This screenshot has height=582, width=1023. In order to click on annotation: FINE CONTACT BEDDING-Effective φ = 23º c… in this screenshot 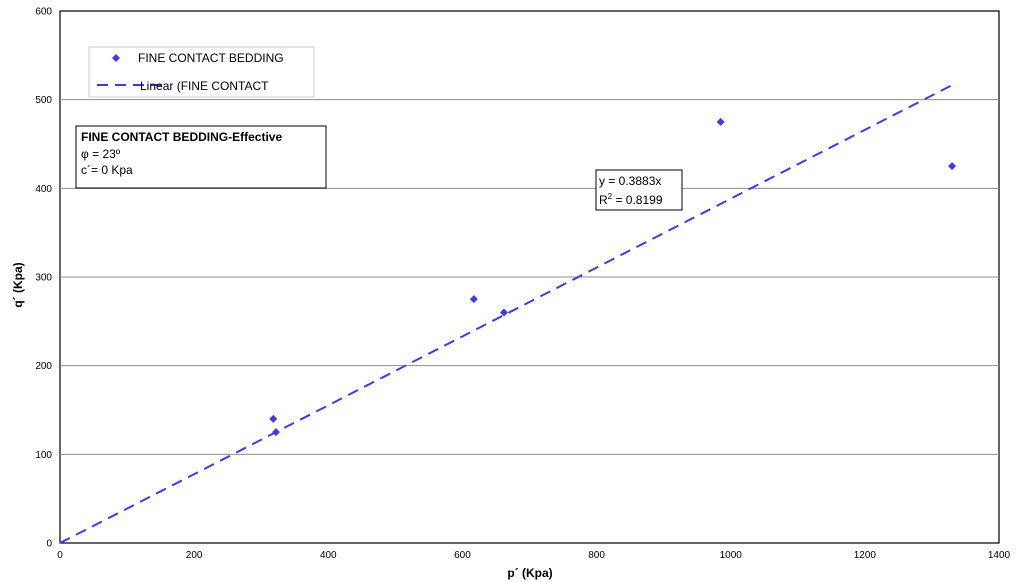, I will do `click(201, 157)`.